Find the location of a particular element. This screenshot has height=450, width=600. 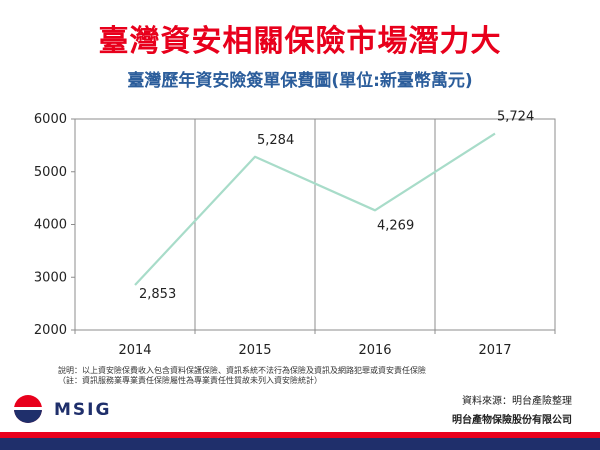

x-tick-label: 2016 is located at coordinates (374, 350).